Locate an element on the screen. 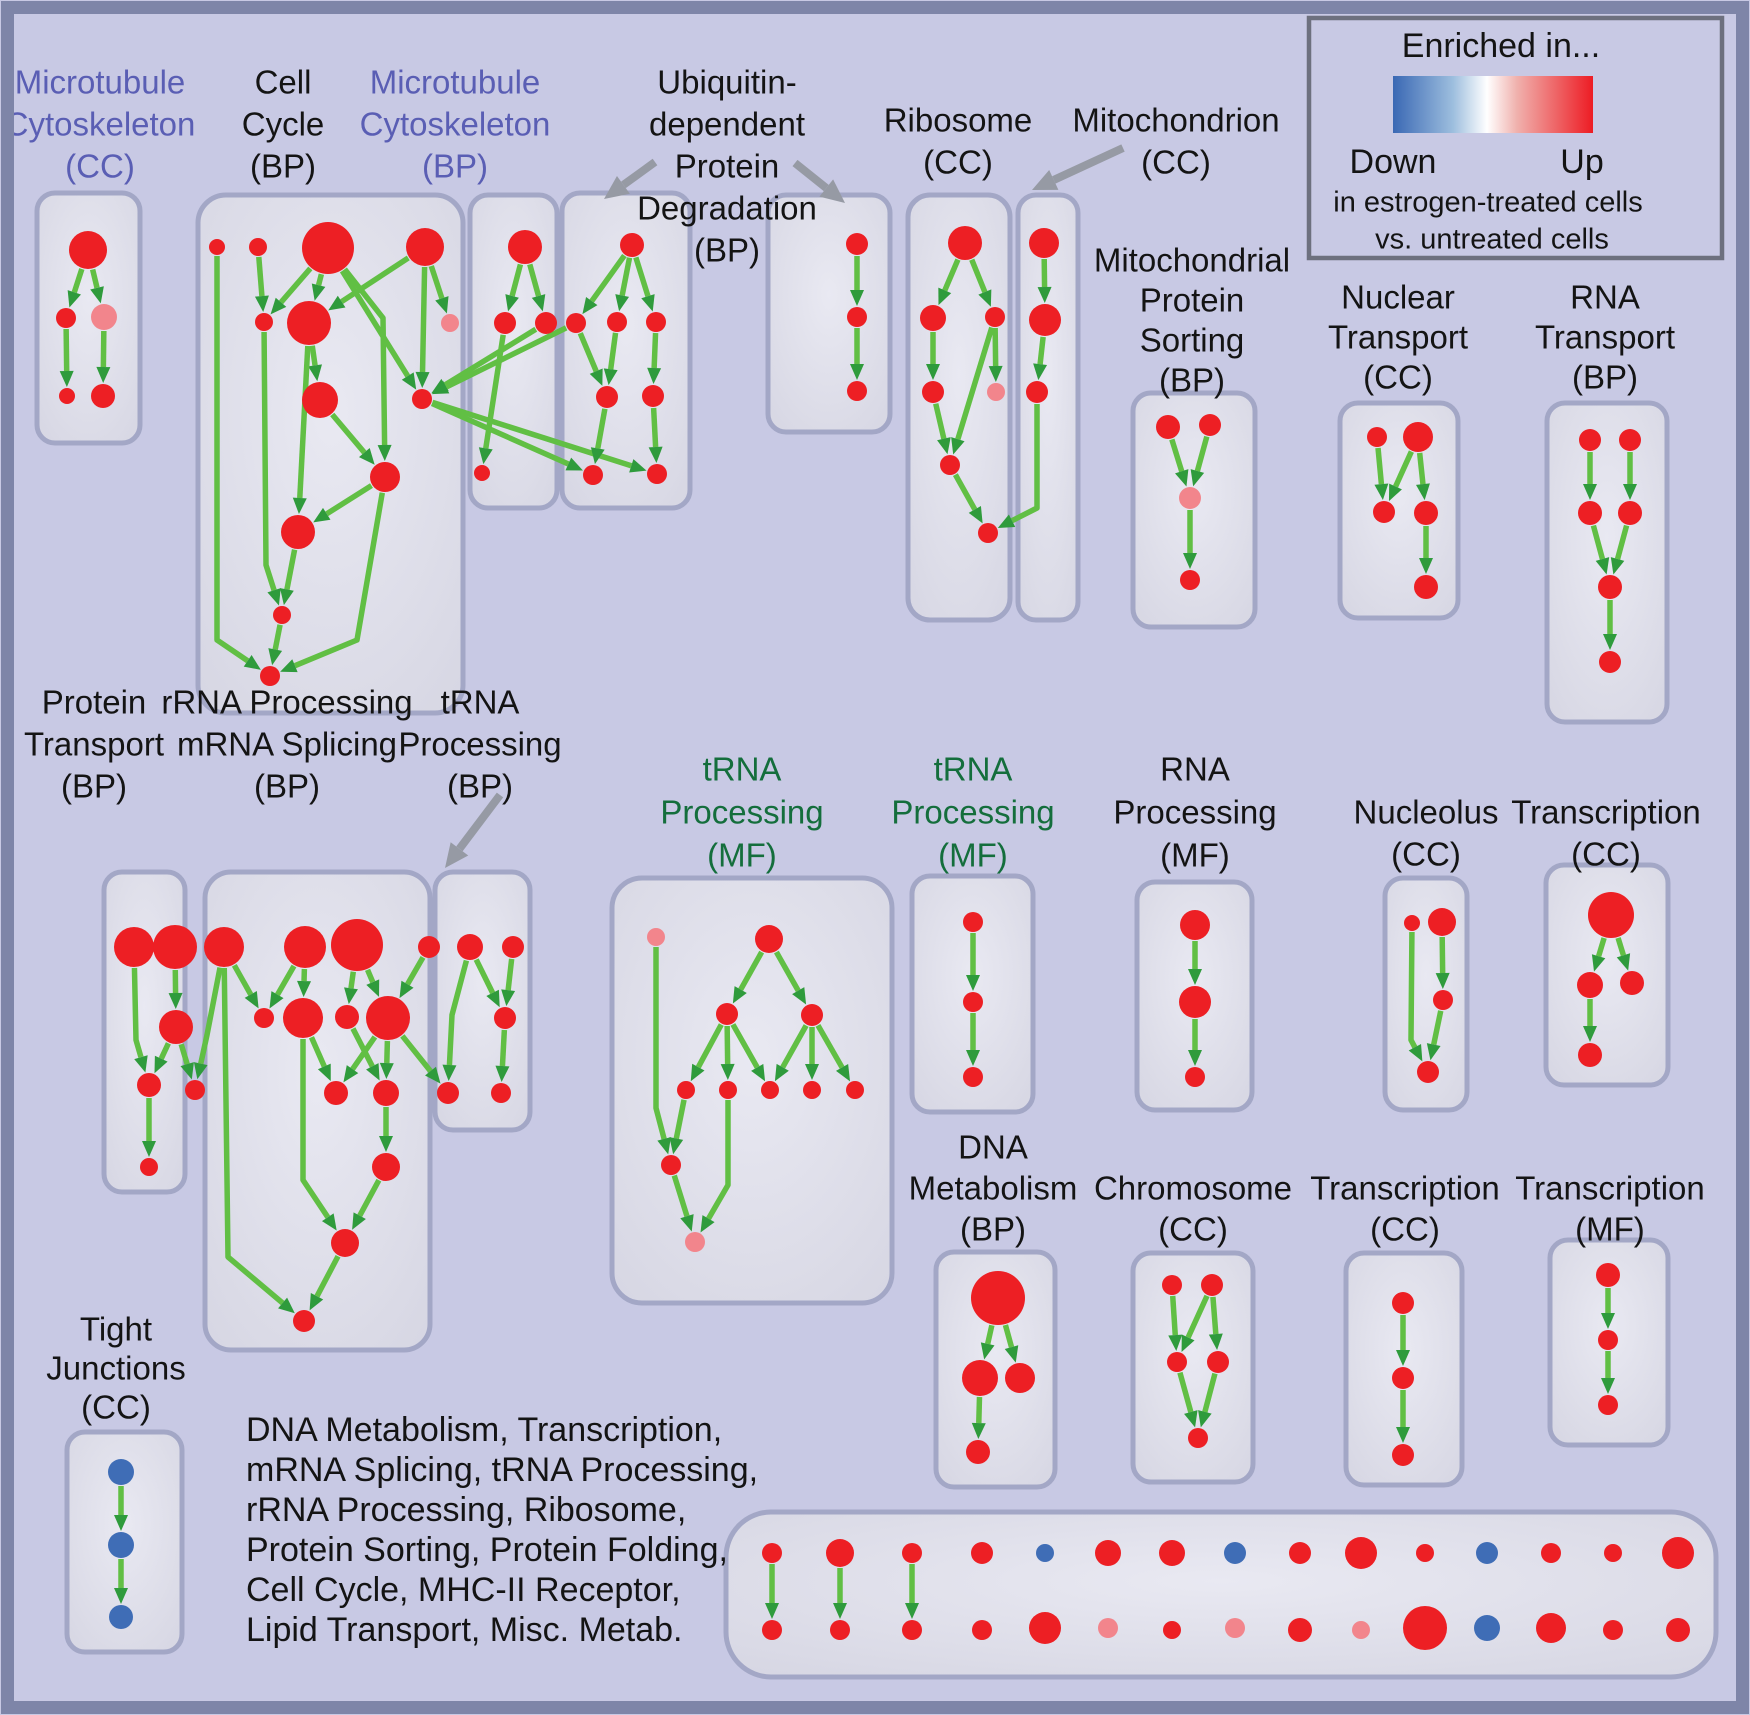  go-term-node-A5 is located at coordinates (103, 396).